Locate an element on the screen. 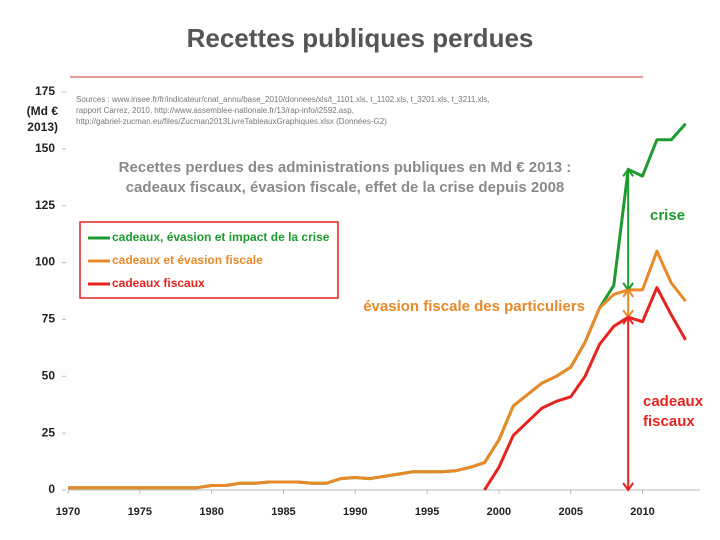 The height and width of the screenshot is (540, 720). annotation: cadeaux is located at coordinates (673, 401).